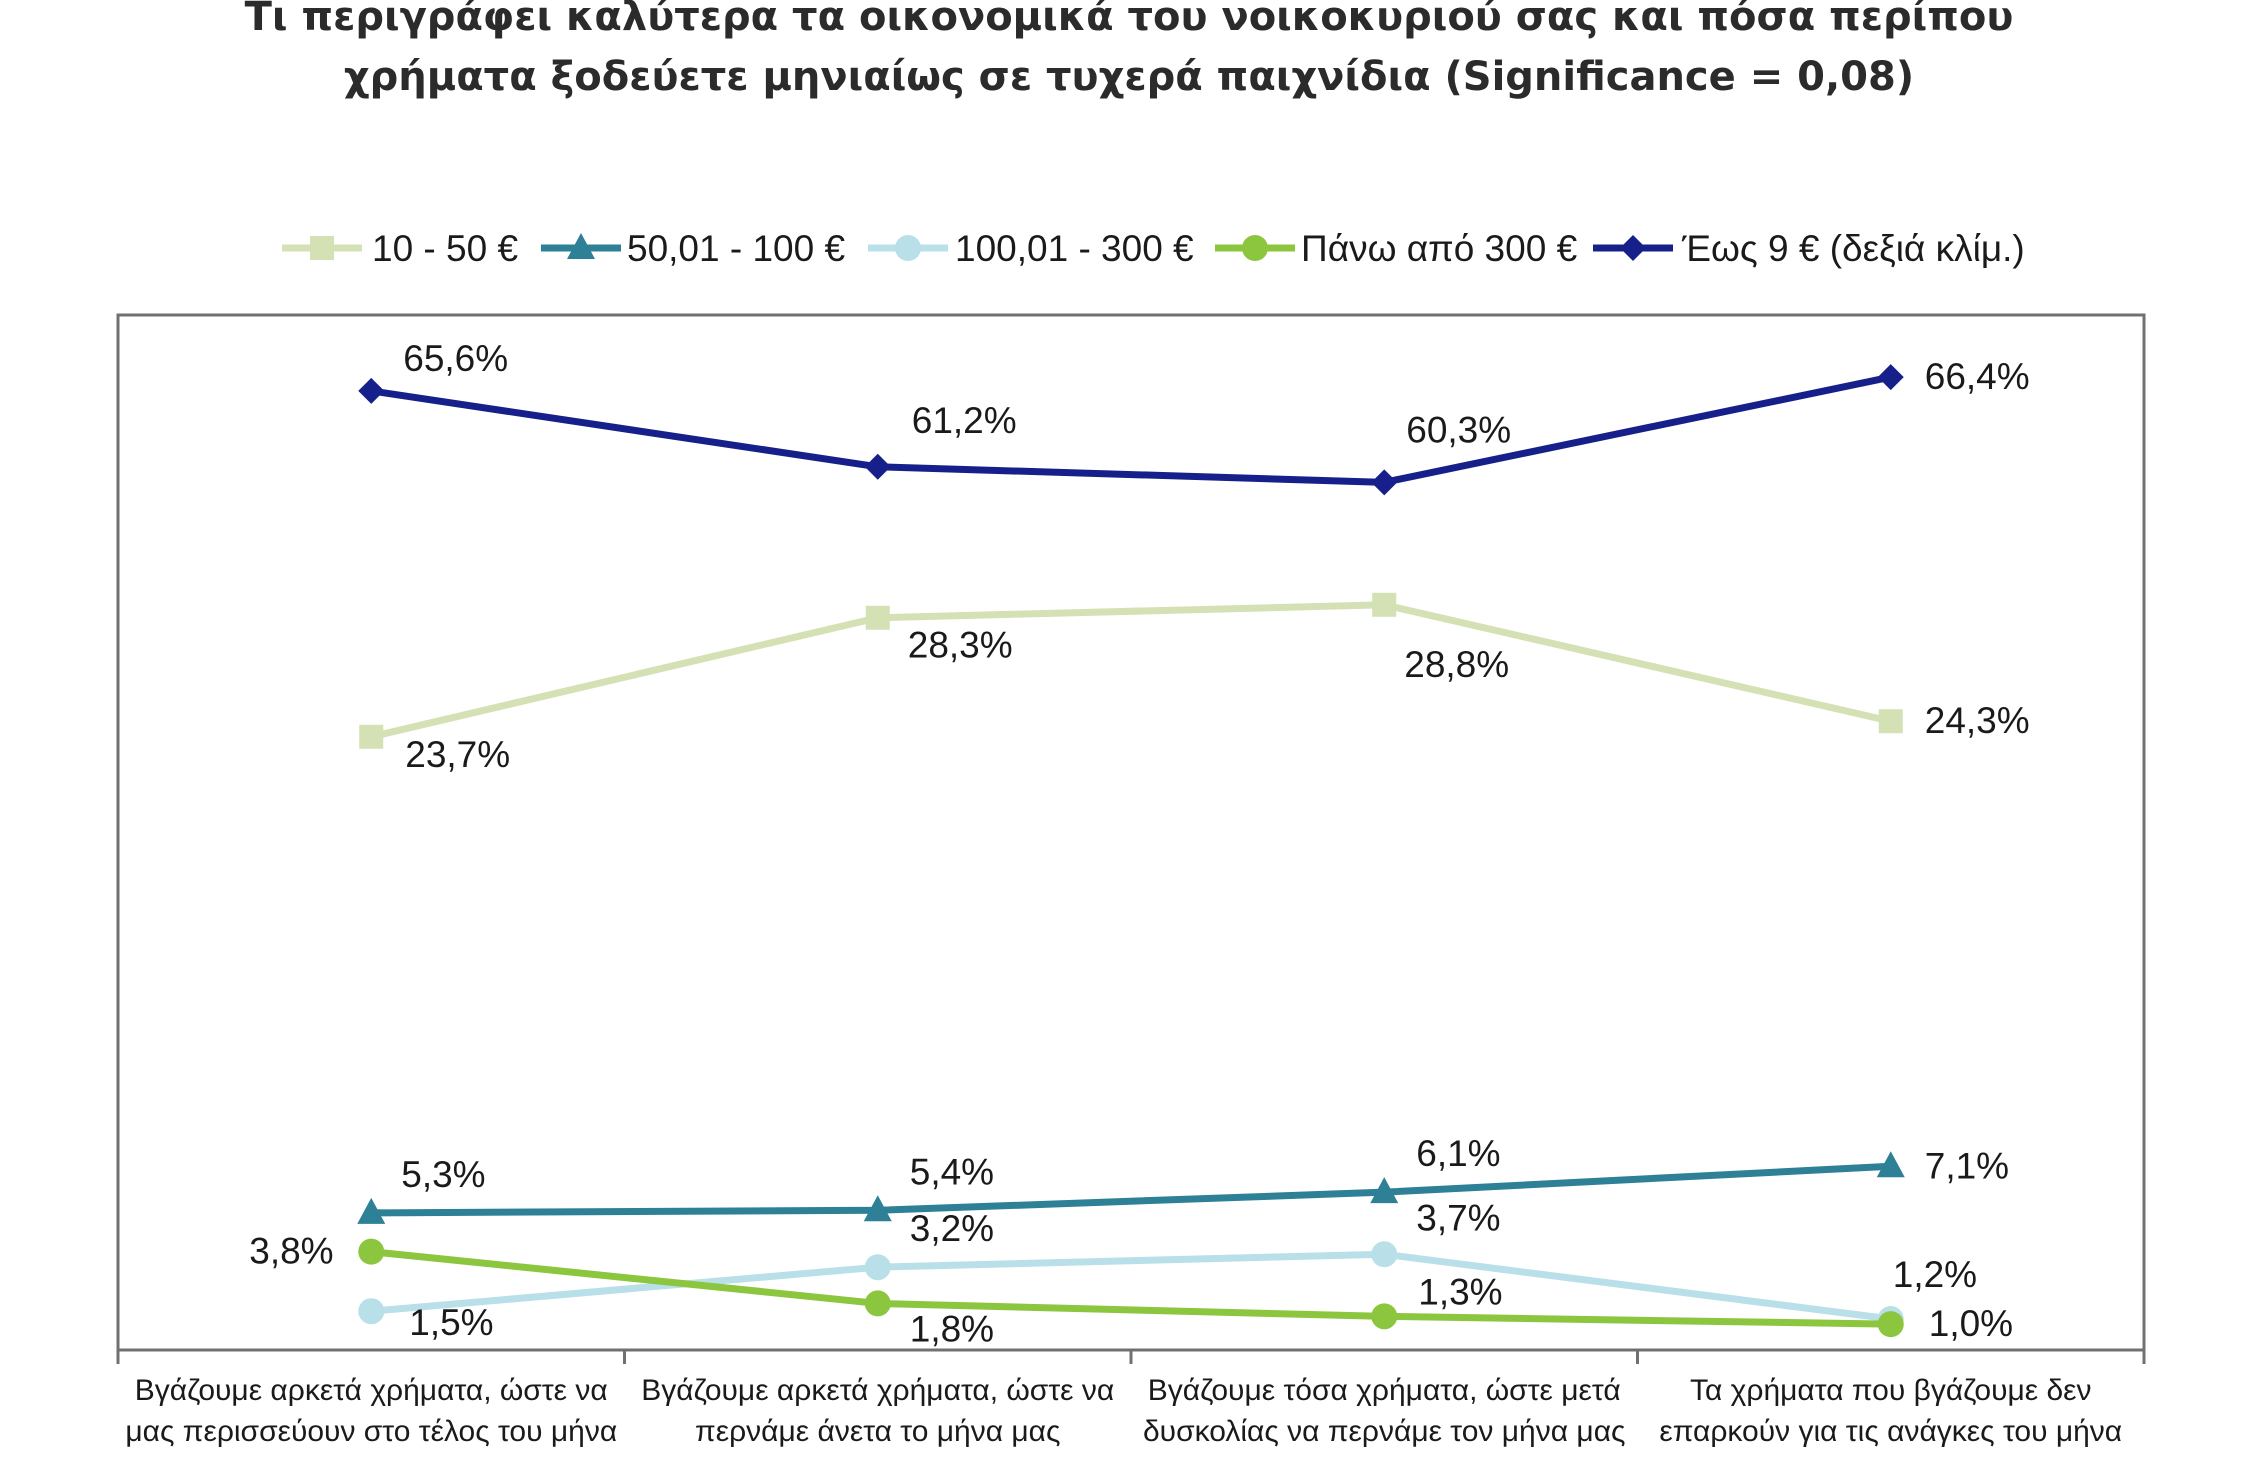  What do you see at coordinates (960, 645) in the screenshot?
I see `data-label: 28,3%` at bounding box center [960, 645].